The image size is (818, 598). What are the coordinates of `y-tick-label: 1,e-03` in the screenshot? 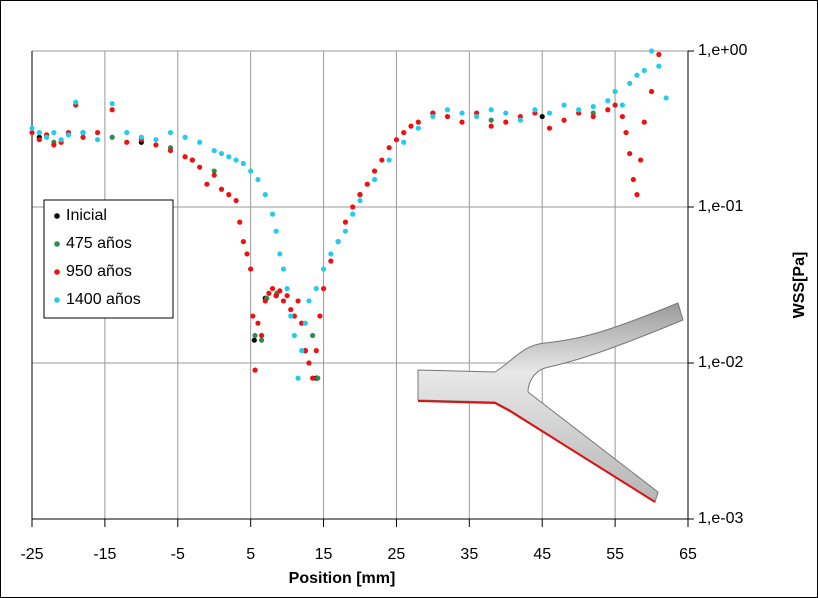 It's located at (720, 518).